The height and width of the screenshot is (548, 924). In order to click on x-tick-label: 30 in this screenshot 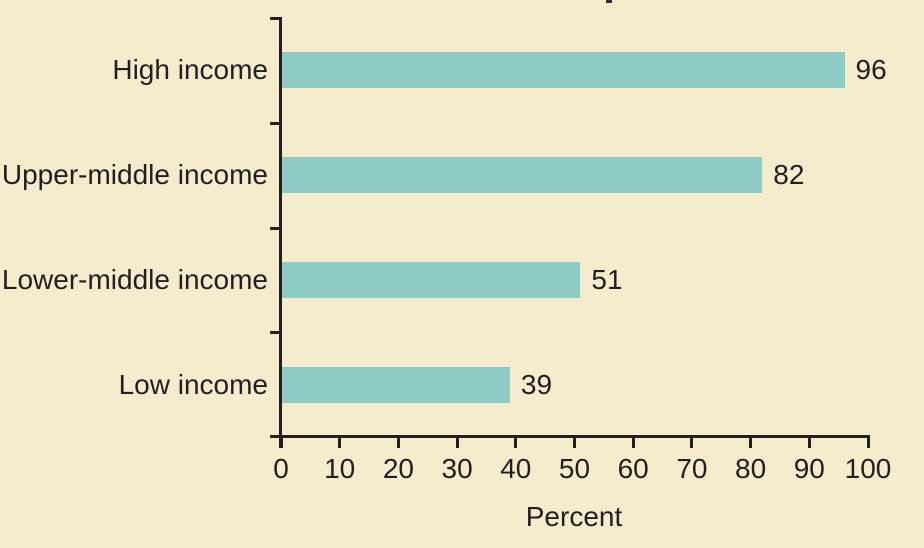, I will do `click(457, 468)`.